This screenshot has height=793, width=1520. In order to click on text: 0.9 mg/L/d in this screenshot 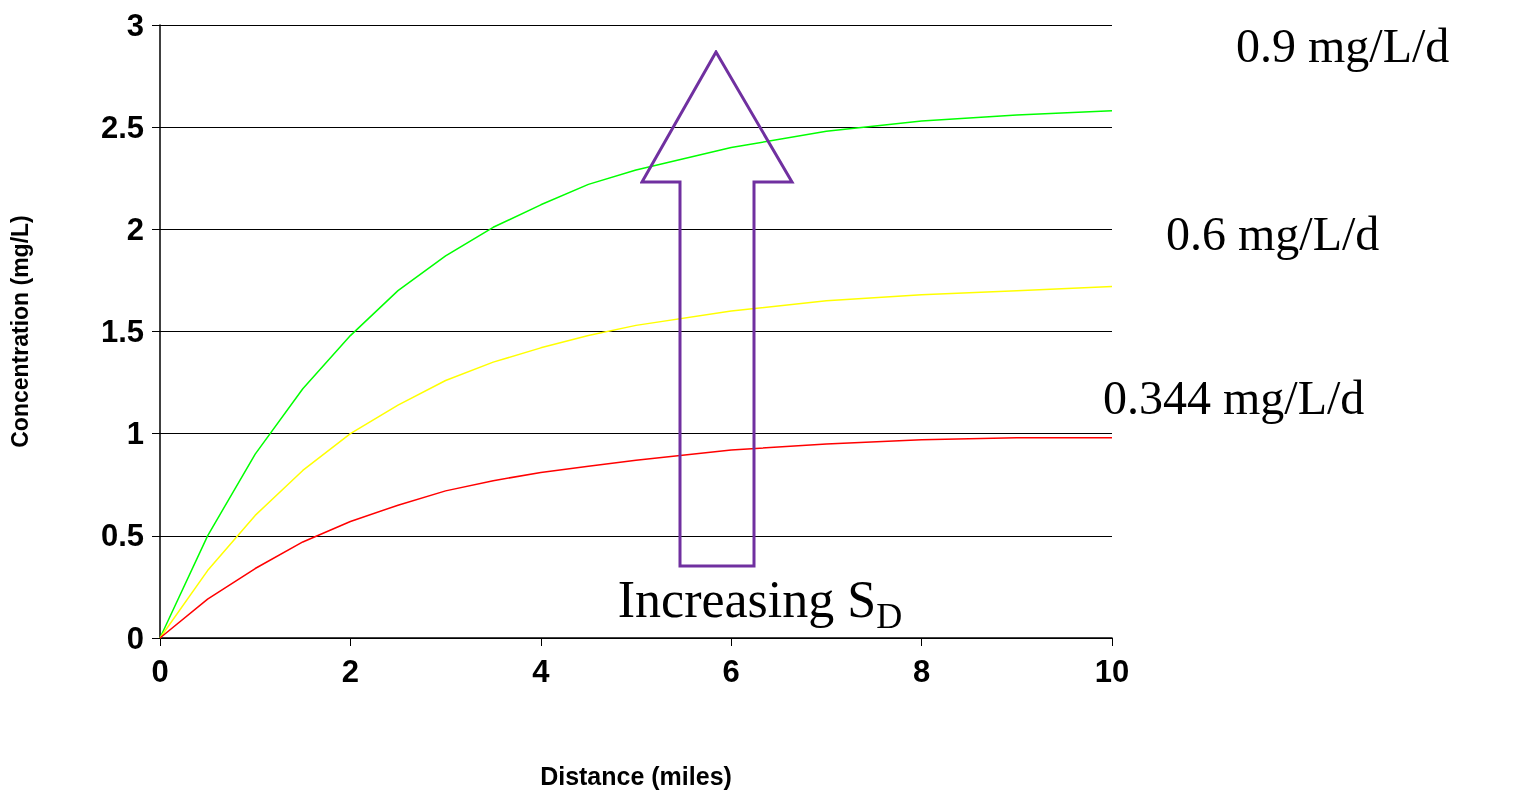, I will do `click(1343, 46)`.